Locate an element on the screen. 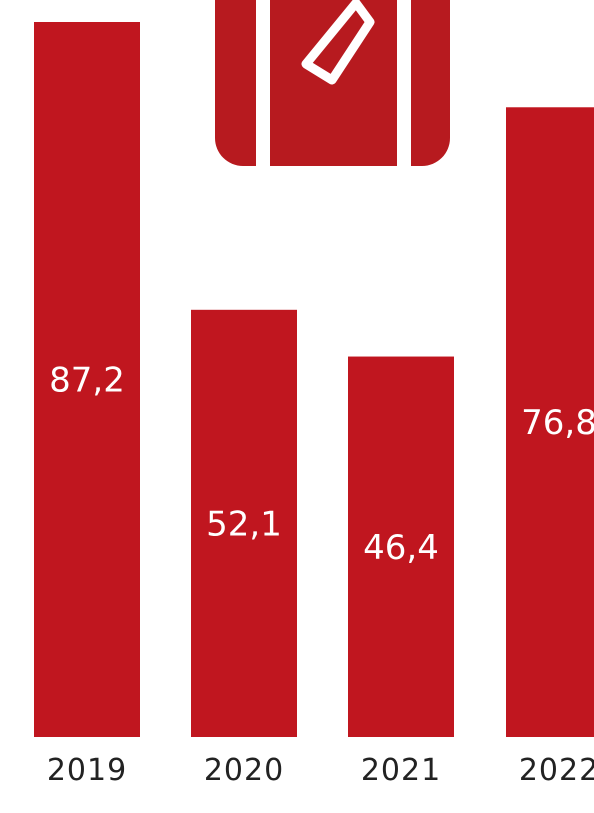 This screenshot has height=813, width=594. bar-2021 is located at coordinates (401, 546).